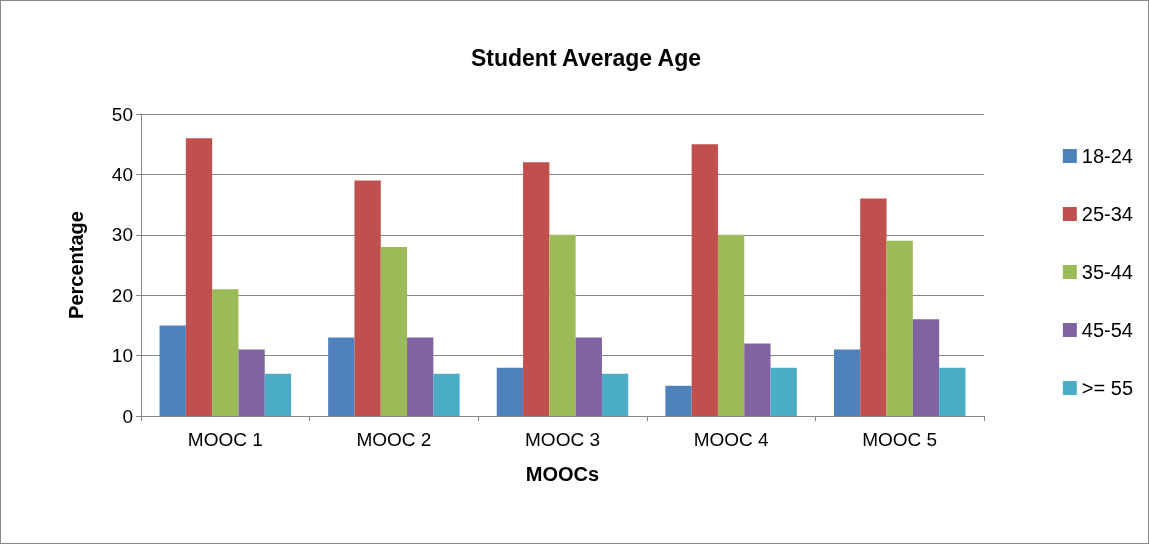 This screenshot has width=1149, height=544. I want to click on y-tick-label: 0, so click(127, 416).